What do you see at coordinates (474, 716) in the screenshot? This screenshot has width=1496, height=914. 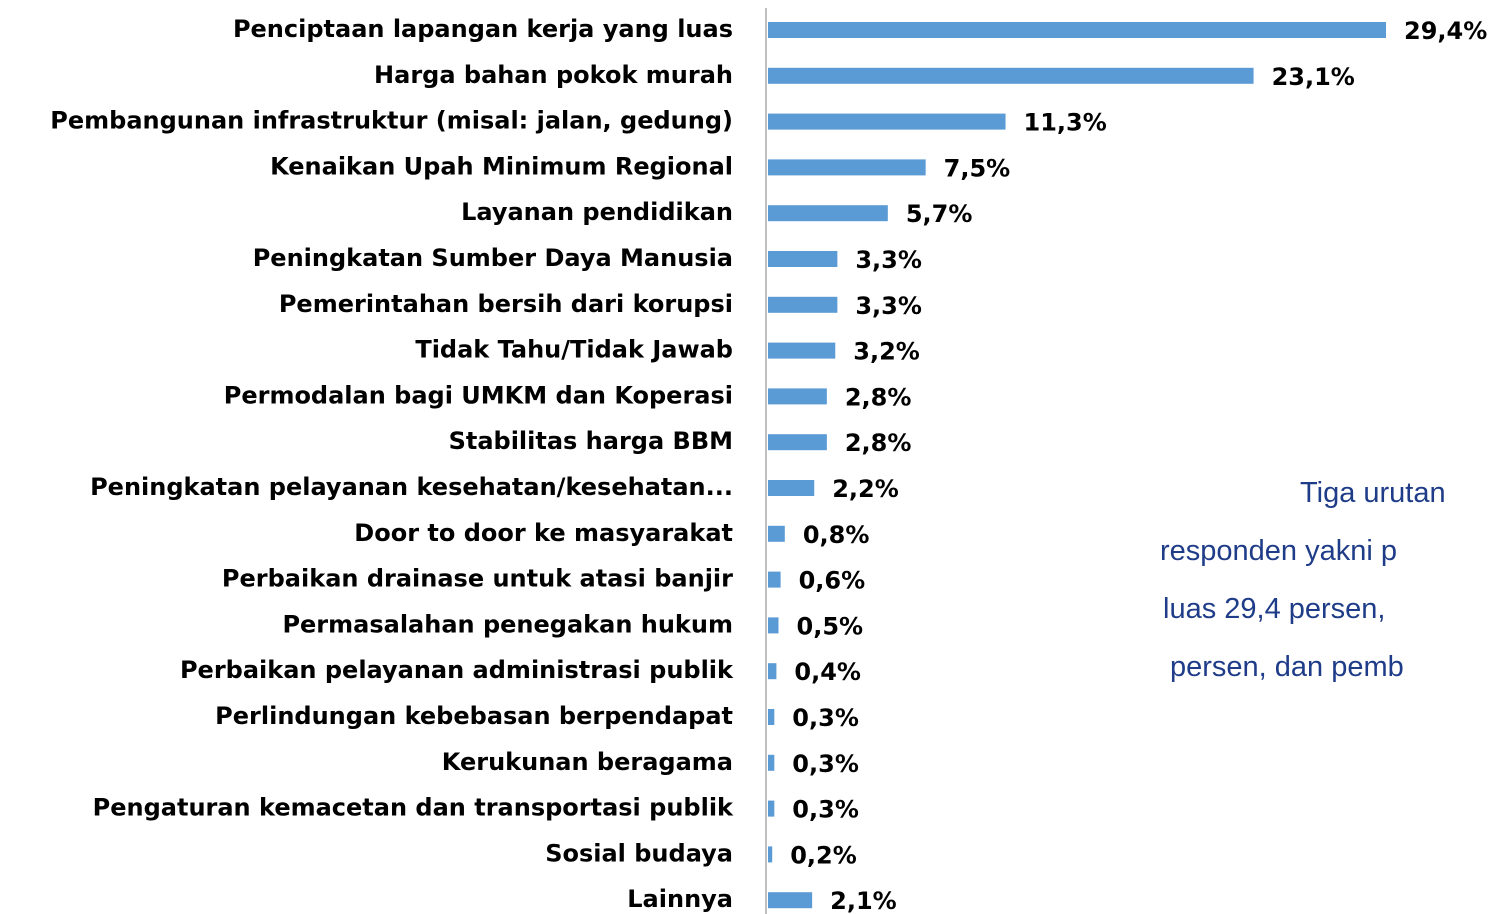 I see `category-label: Perlindungan kebebasan berpendapat` at bounding box center [474, 716].